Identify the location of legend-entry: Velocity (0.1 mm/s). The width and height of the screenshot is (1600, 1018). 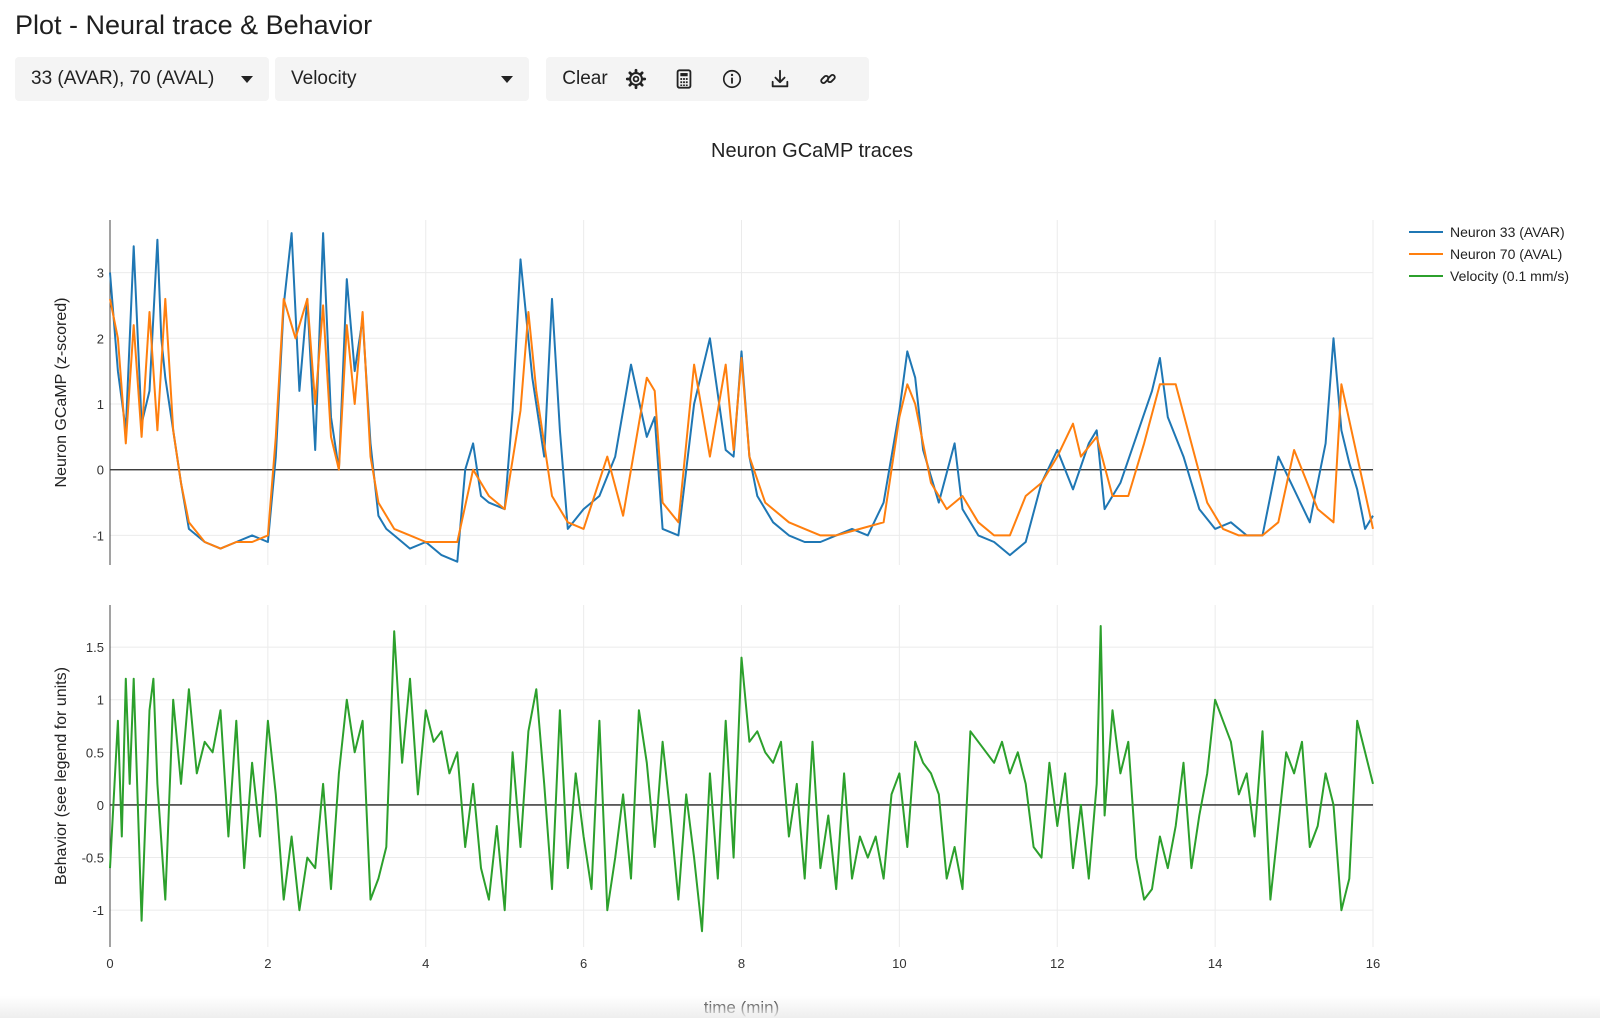
(1509, 276).